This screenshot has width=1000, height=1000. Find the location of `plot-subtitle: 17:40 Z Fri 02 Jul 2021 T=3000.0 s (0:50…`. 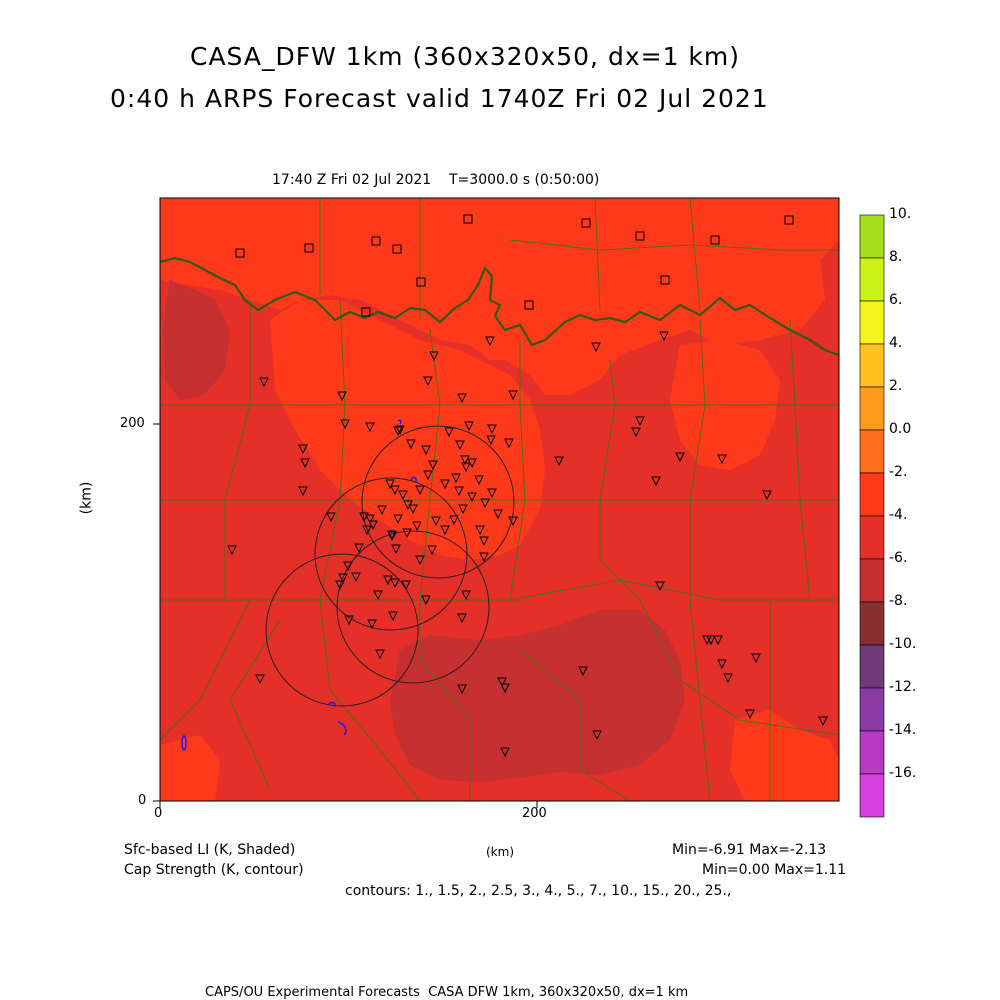

plot-subtitle: 17:40 Z Fri 02 Jul 2021 T=3000.0 s (0:50… is located at coordinates (436, 180).